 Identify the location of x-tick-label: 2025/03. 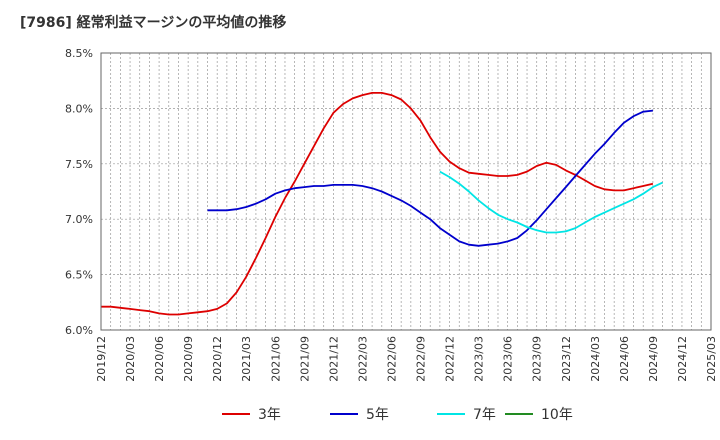
(711, 359).